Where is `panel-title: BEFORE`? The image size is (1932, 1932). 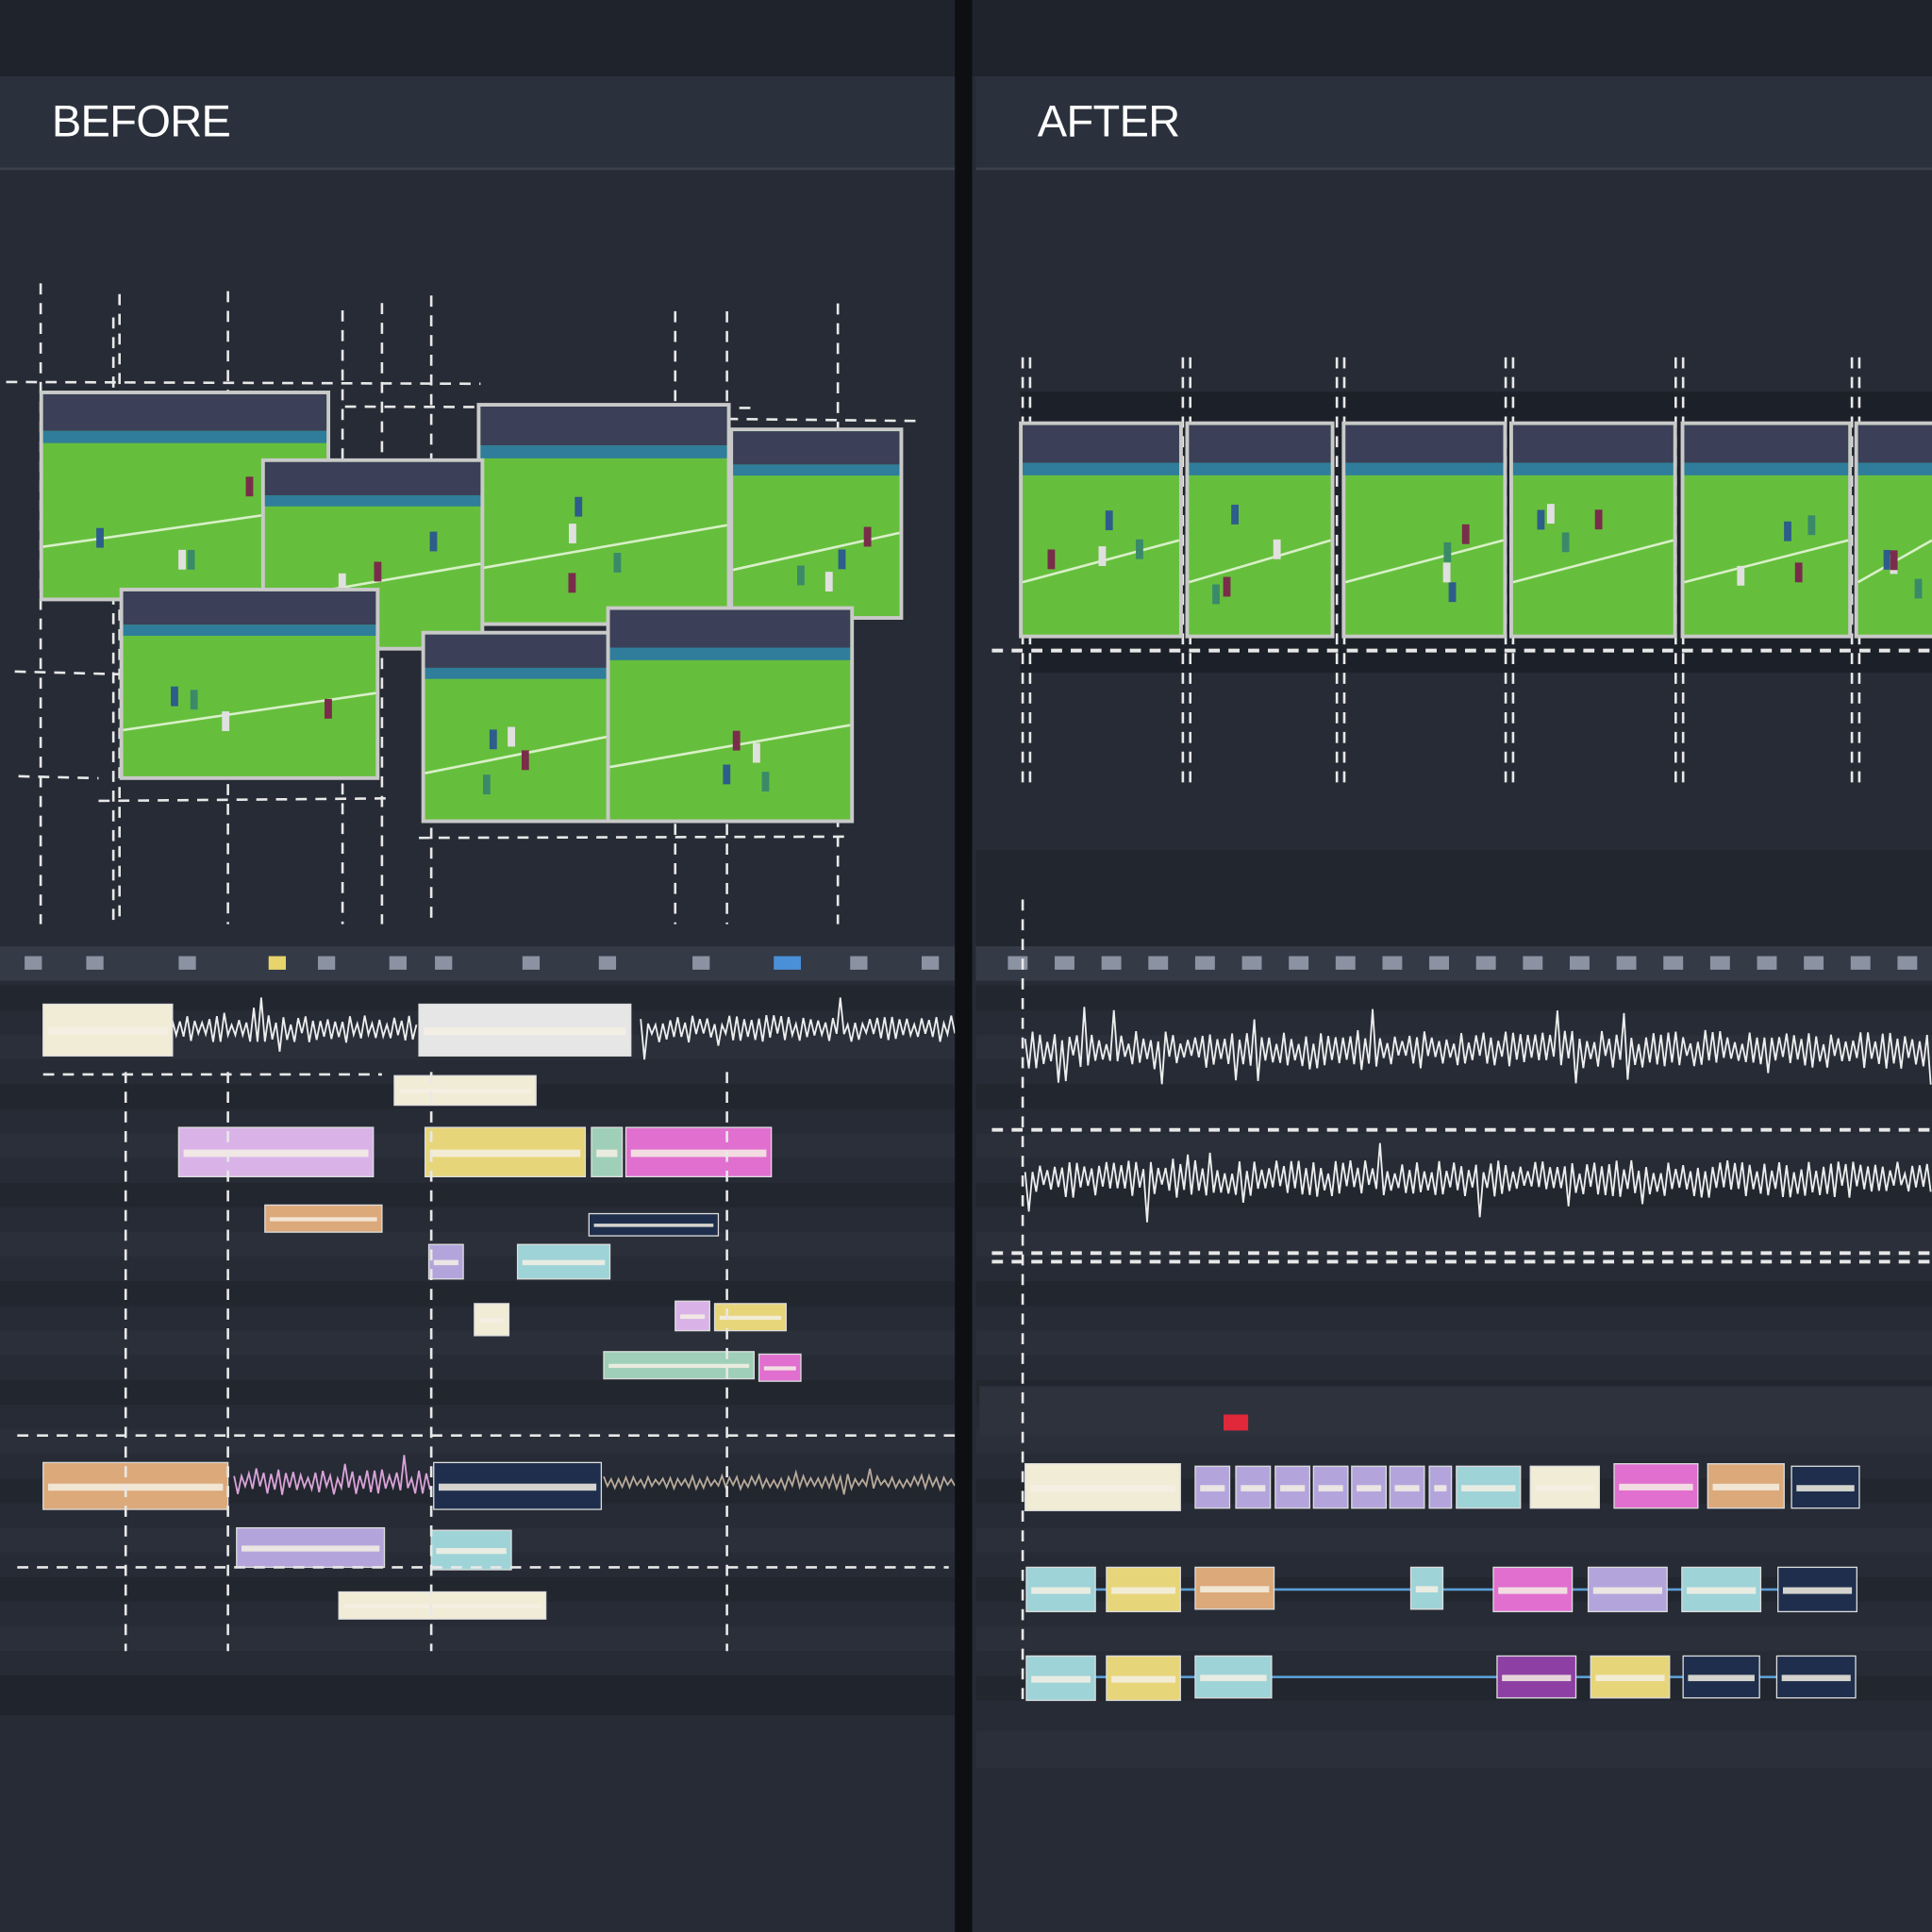
panel-title: BEFORE is located at coordinates (141, 120).